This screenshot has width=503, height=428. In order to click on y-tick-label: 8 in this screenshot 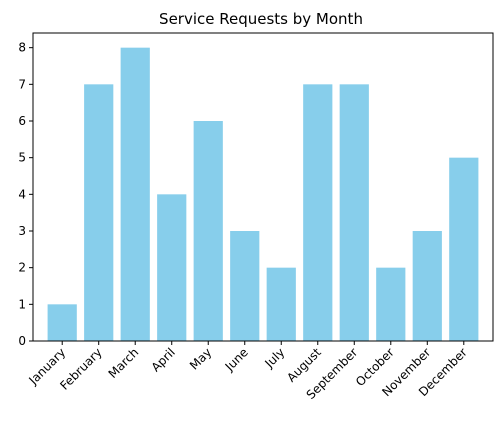, I will do `click(22, 48)`.